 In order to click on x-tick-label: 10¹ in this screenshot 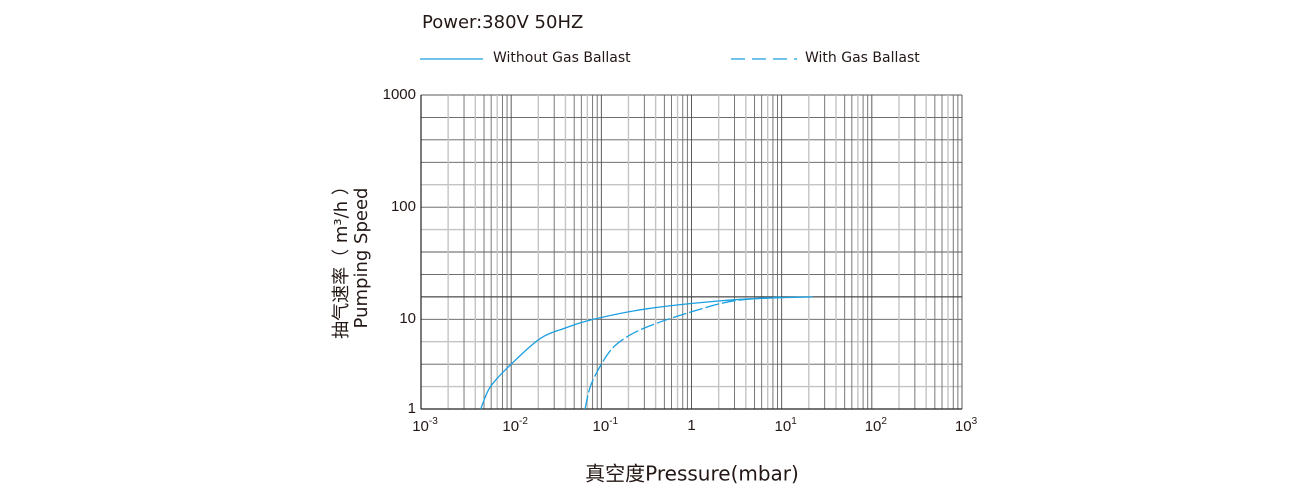, I will do `click(785, 425)`.